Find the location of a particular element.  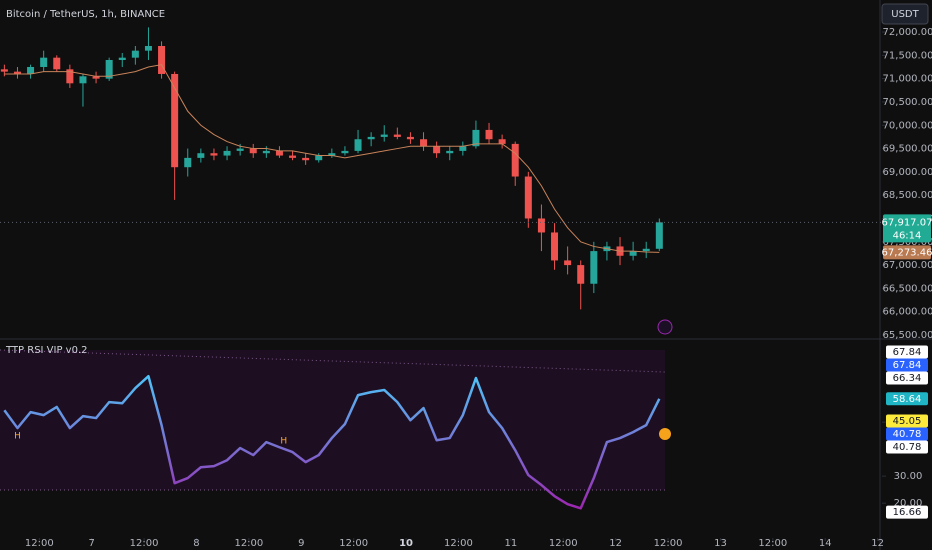

y-tick-label: 71,500.00 is located at coordinates (907, 55).